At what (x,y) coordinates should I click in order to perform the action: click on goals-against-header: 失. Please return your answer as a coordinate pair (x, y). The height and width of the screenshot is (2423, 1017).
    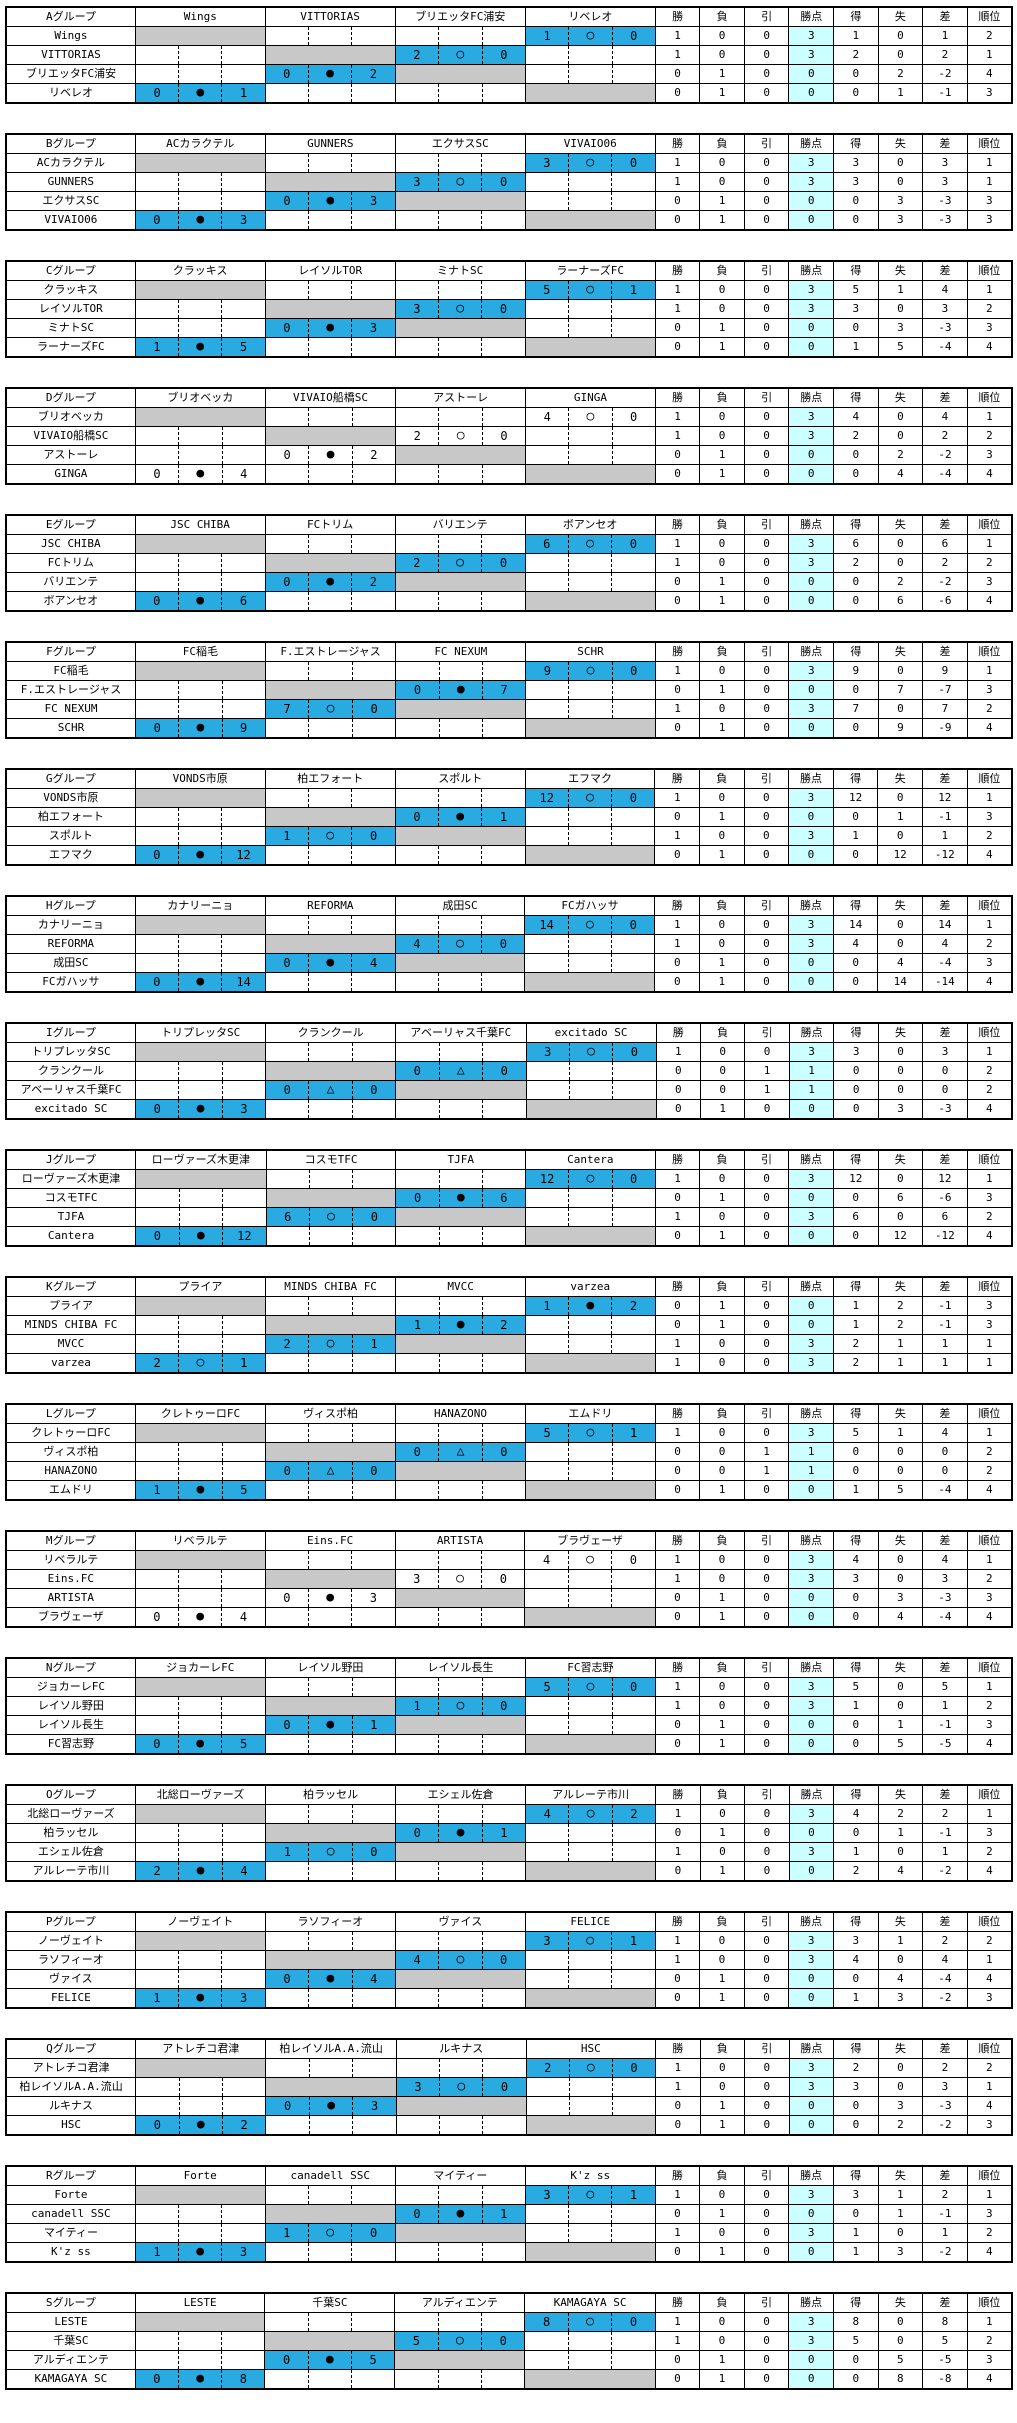
    Looking at the image, I should click on (900, 2175).